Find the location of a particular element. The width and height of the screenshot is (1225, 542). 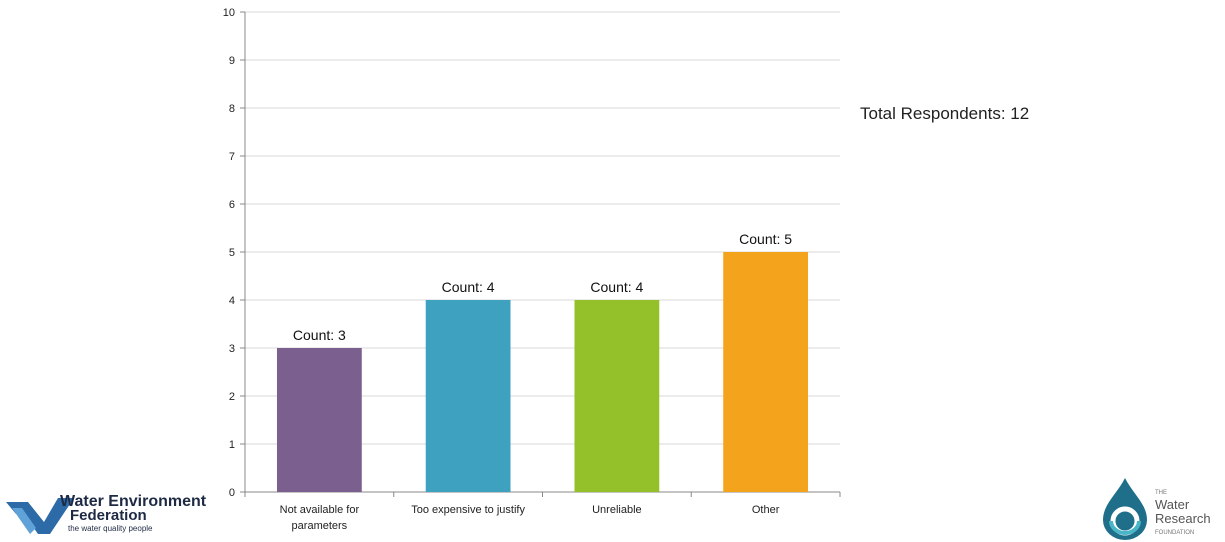

wrf-logo: THE Water Research FOUNDATION is located at coordinates (1157, 509).